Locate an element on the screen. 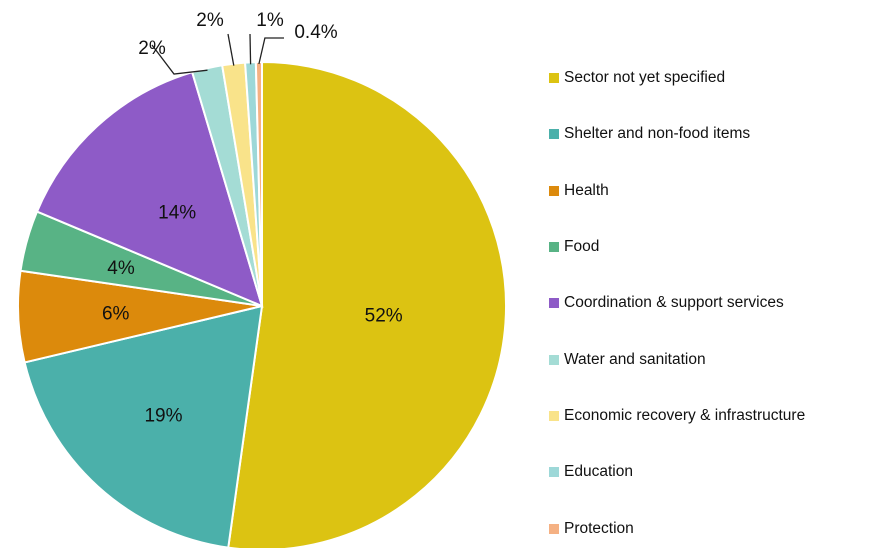  data-label-protection: 0.4% is located at coordinates (315, 32).